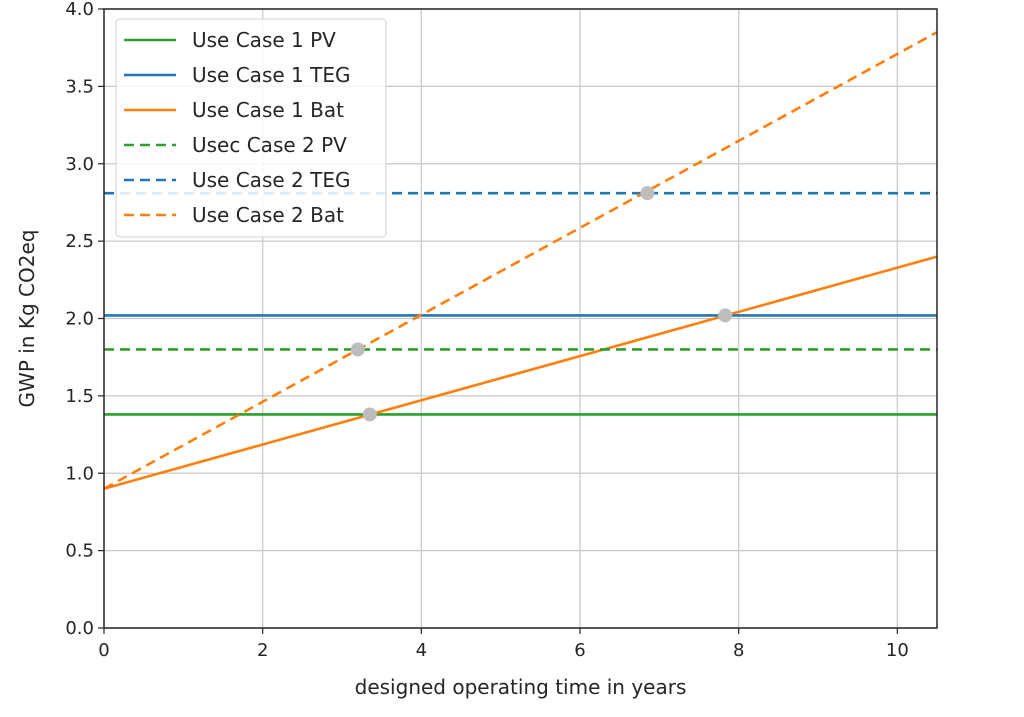 The width and height of the screenshot is (1024, 717). Describe the element at coordinates (738, 650) in the screenshot. I see `x-tick-label: 8` at that location.